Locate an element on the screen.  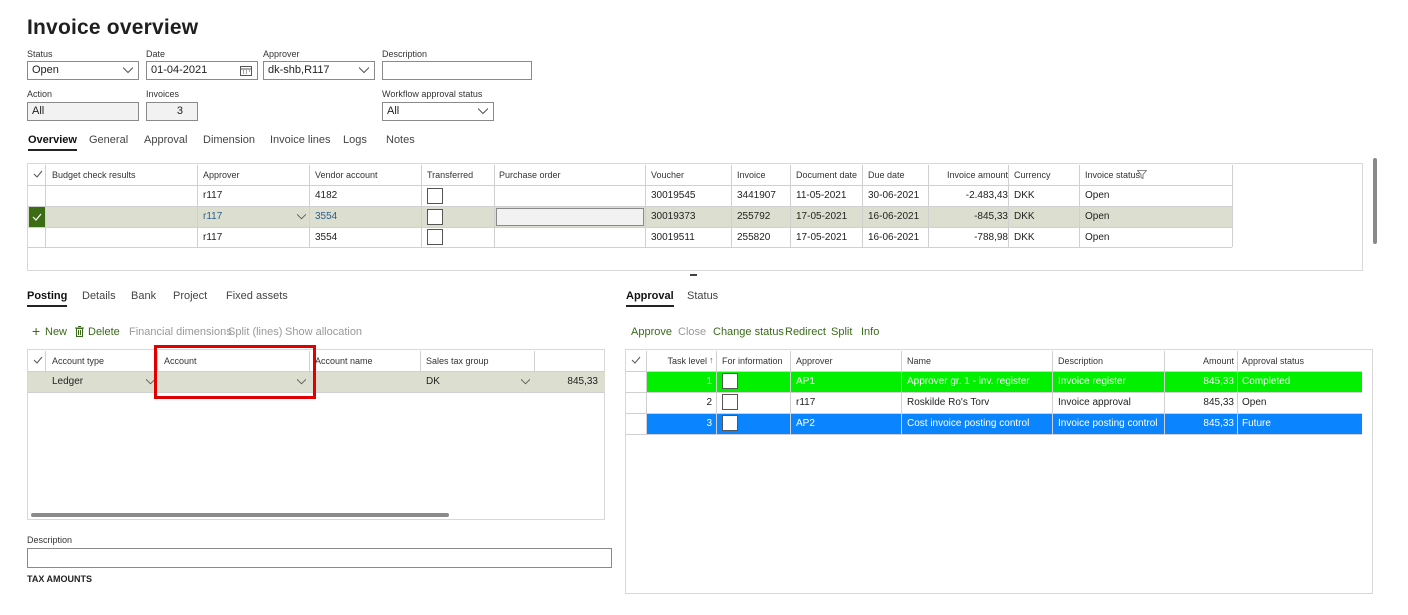
vertical-scrollbar is located at coordinates (1375, 201).